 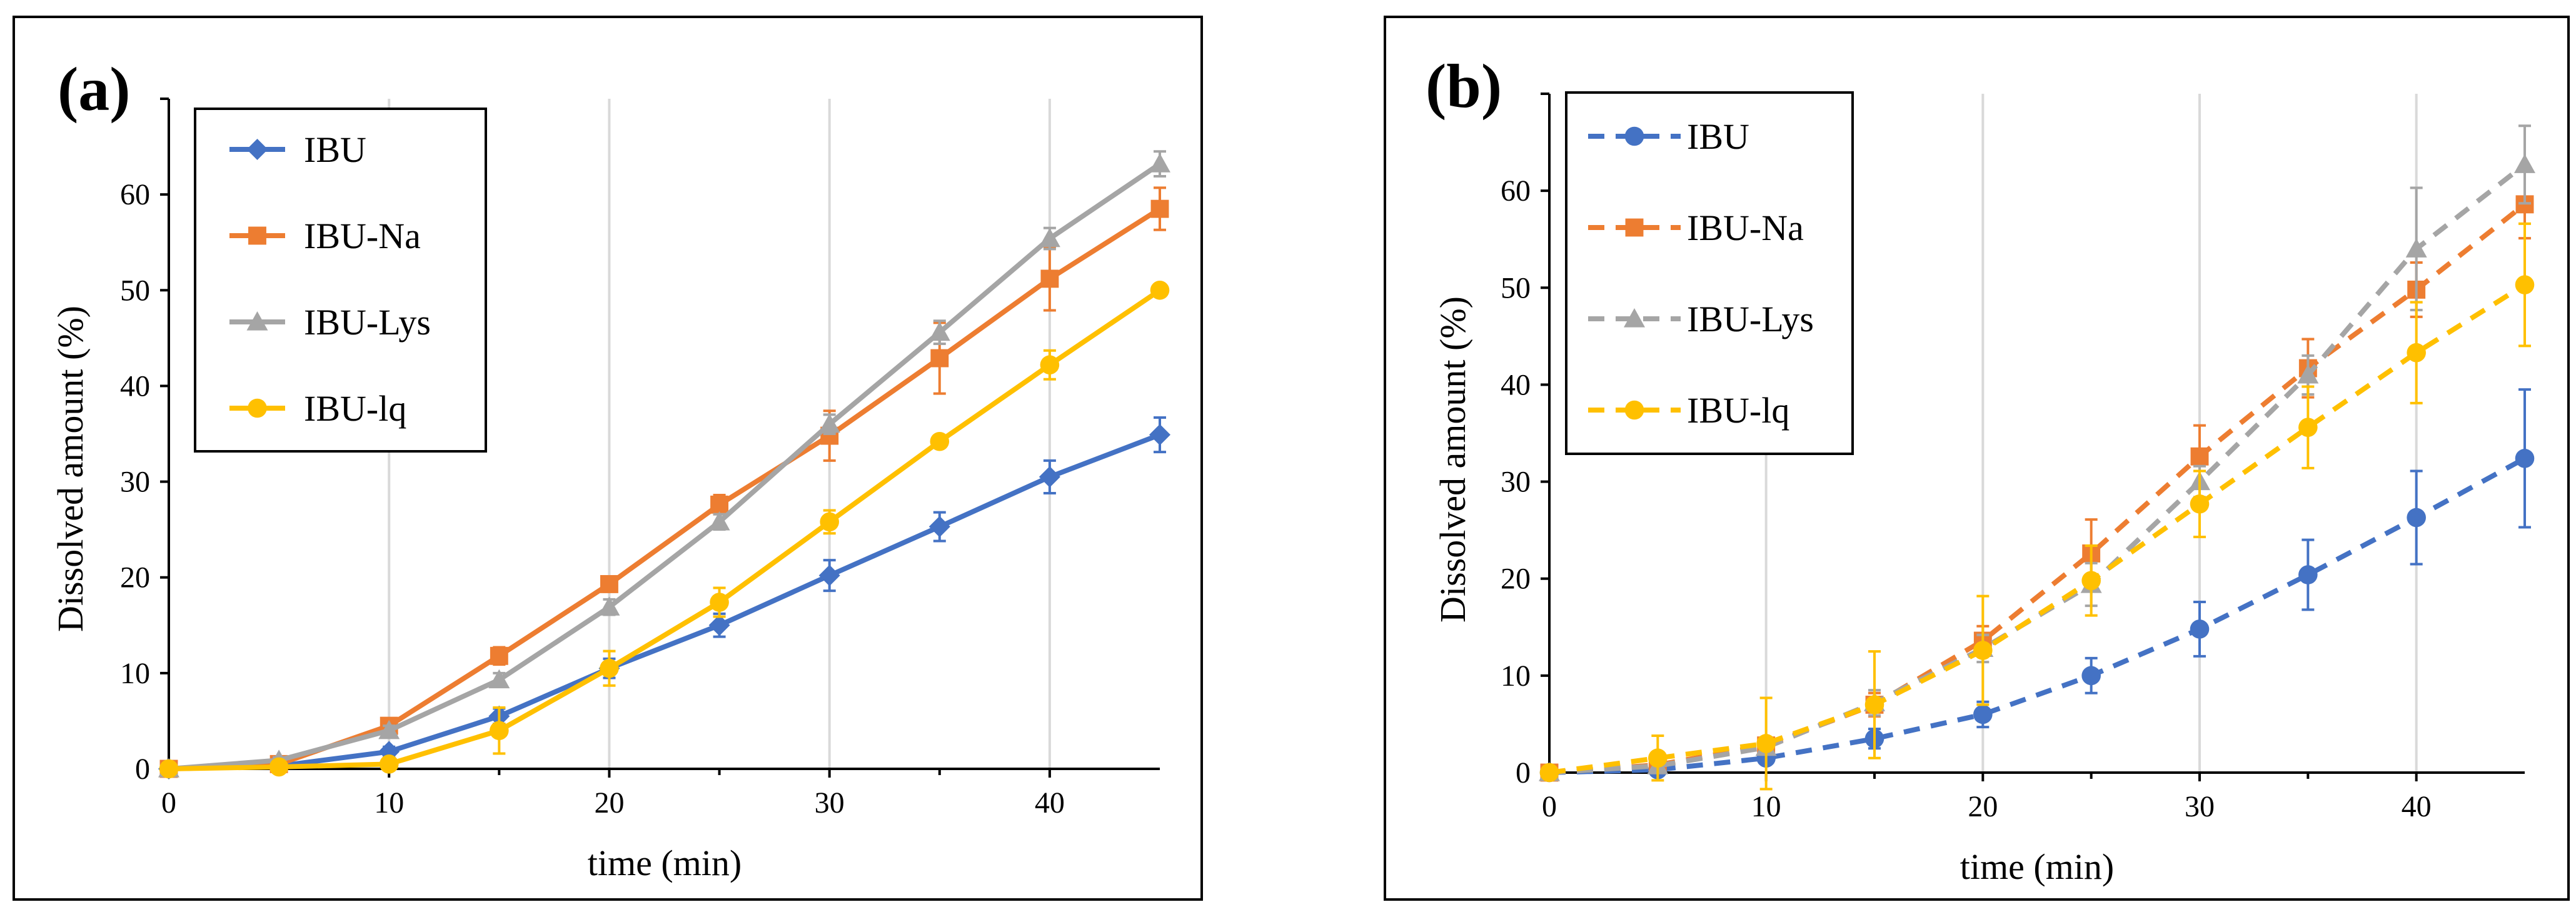 I want to click on legend-box, so click(x=341, y=281).